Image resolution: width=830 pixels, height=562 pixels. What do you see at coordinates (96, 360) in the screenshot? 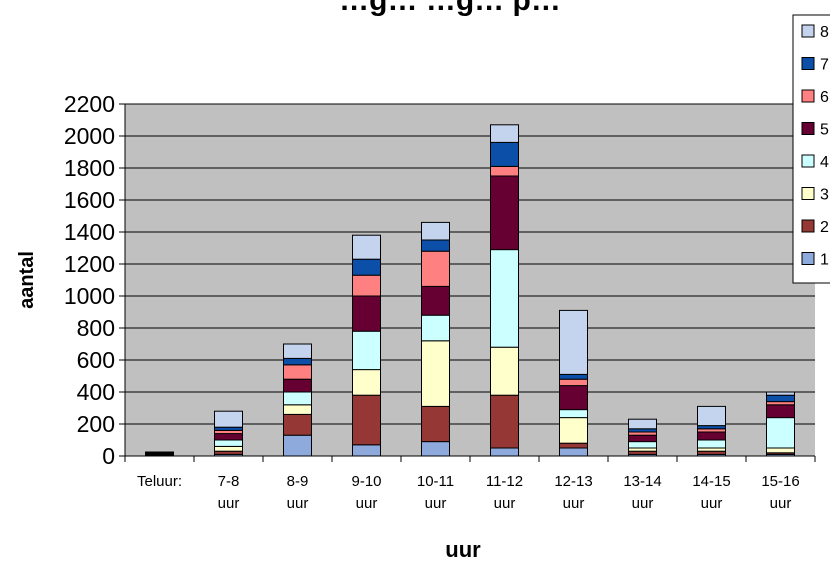
I see `y-tick-label: 600` at bounding box center [96, 360].